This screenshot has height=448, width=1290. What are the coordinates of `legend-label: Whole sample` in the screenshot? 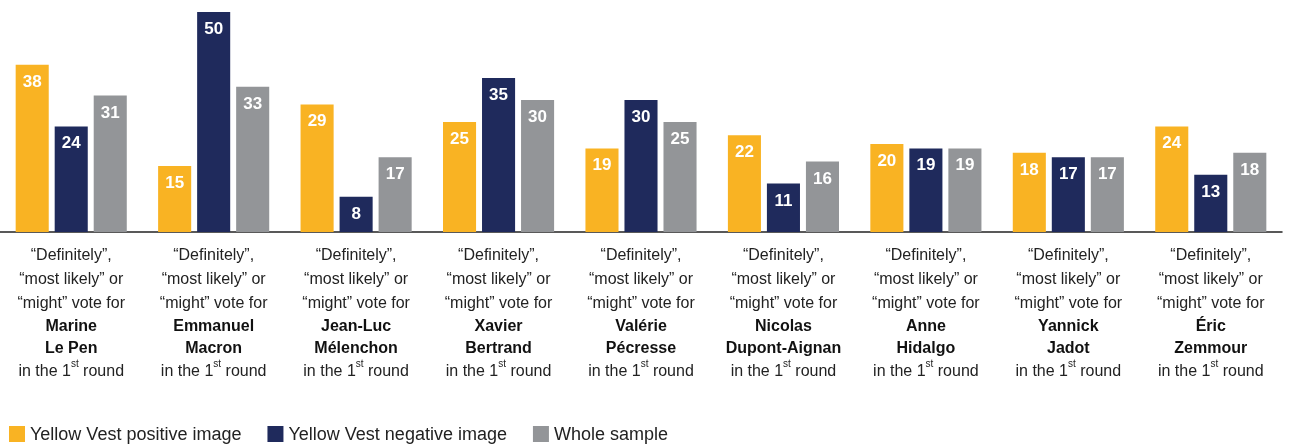 It's located at (610, 434).